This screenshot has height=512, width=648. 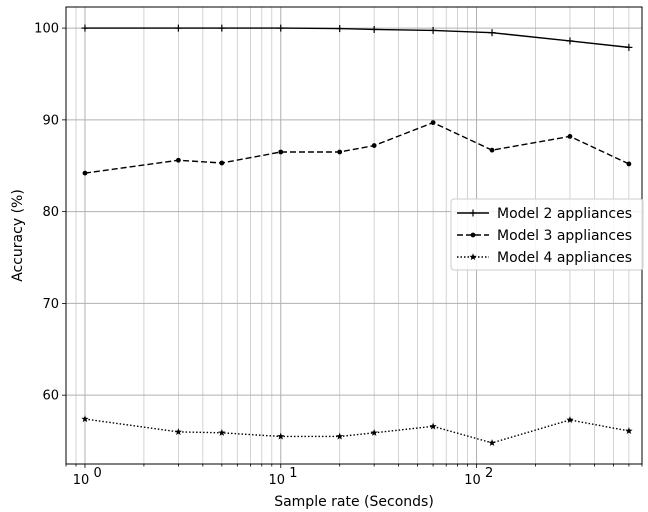 I want to click on series-4-appliances, so click(x=357, y=430).